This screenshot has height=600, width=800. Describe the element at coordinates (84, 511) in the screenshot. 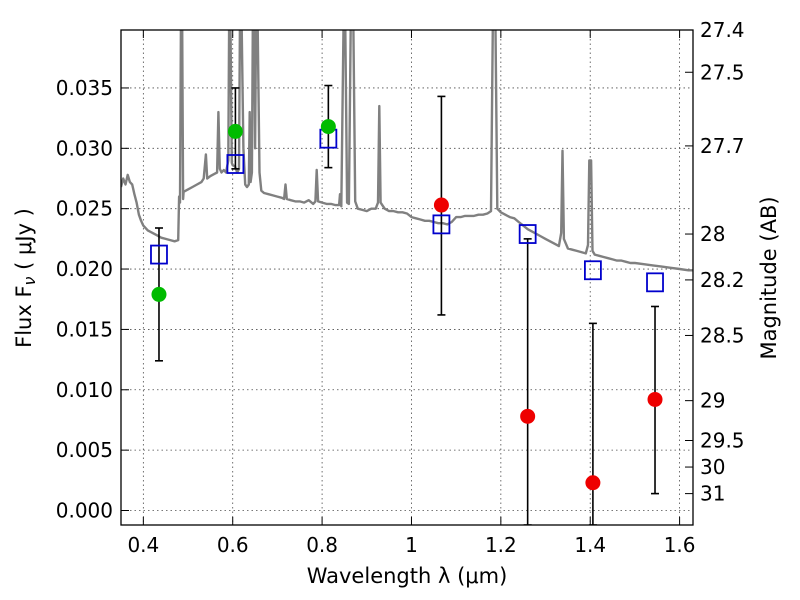

I see `y-tick-label: 0.000` at that location.